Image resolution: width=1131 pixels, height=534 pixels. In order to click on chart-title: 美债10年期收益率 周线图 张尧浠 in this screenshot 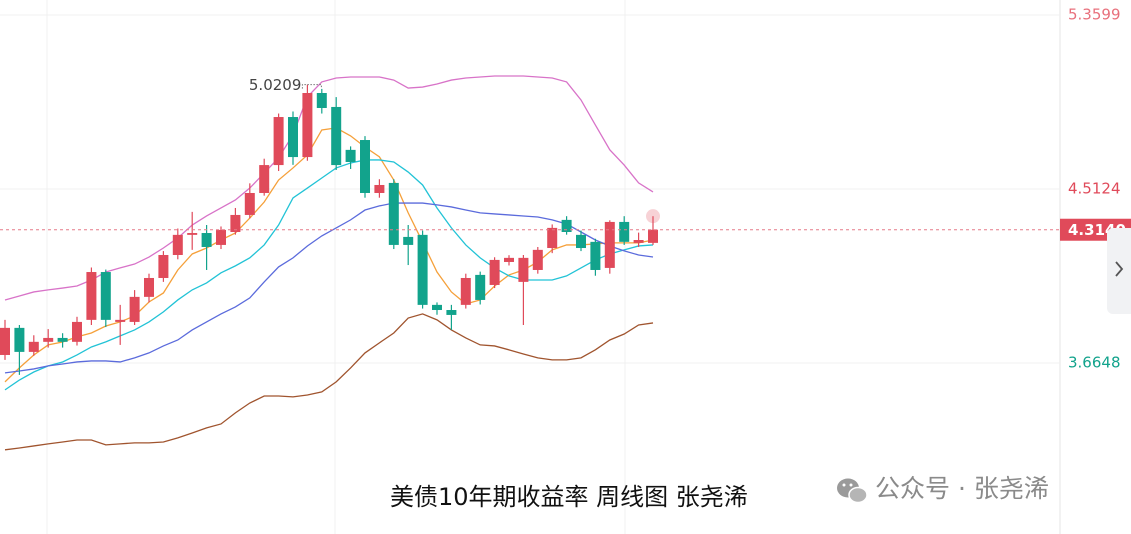, I will do `click(569, 497)`.